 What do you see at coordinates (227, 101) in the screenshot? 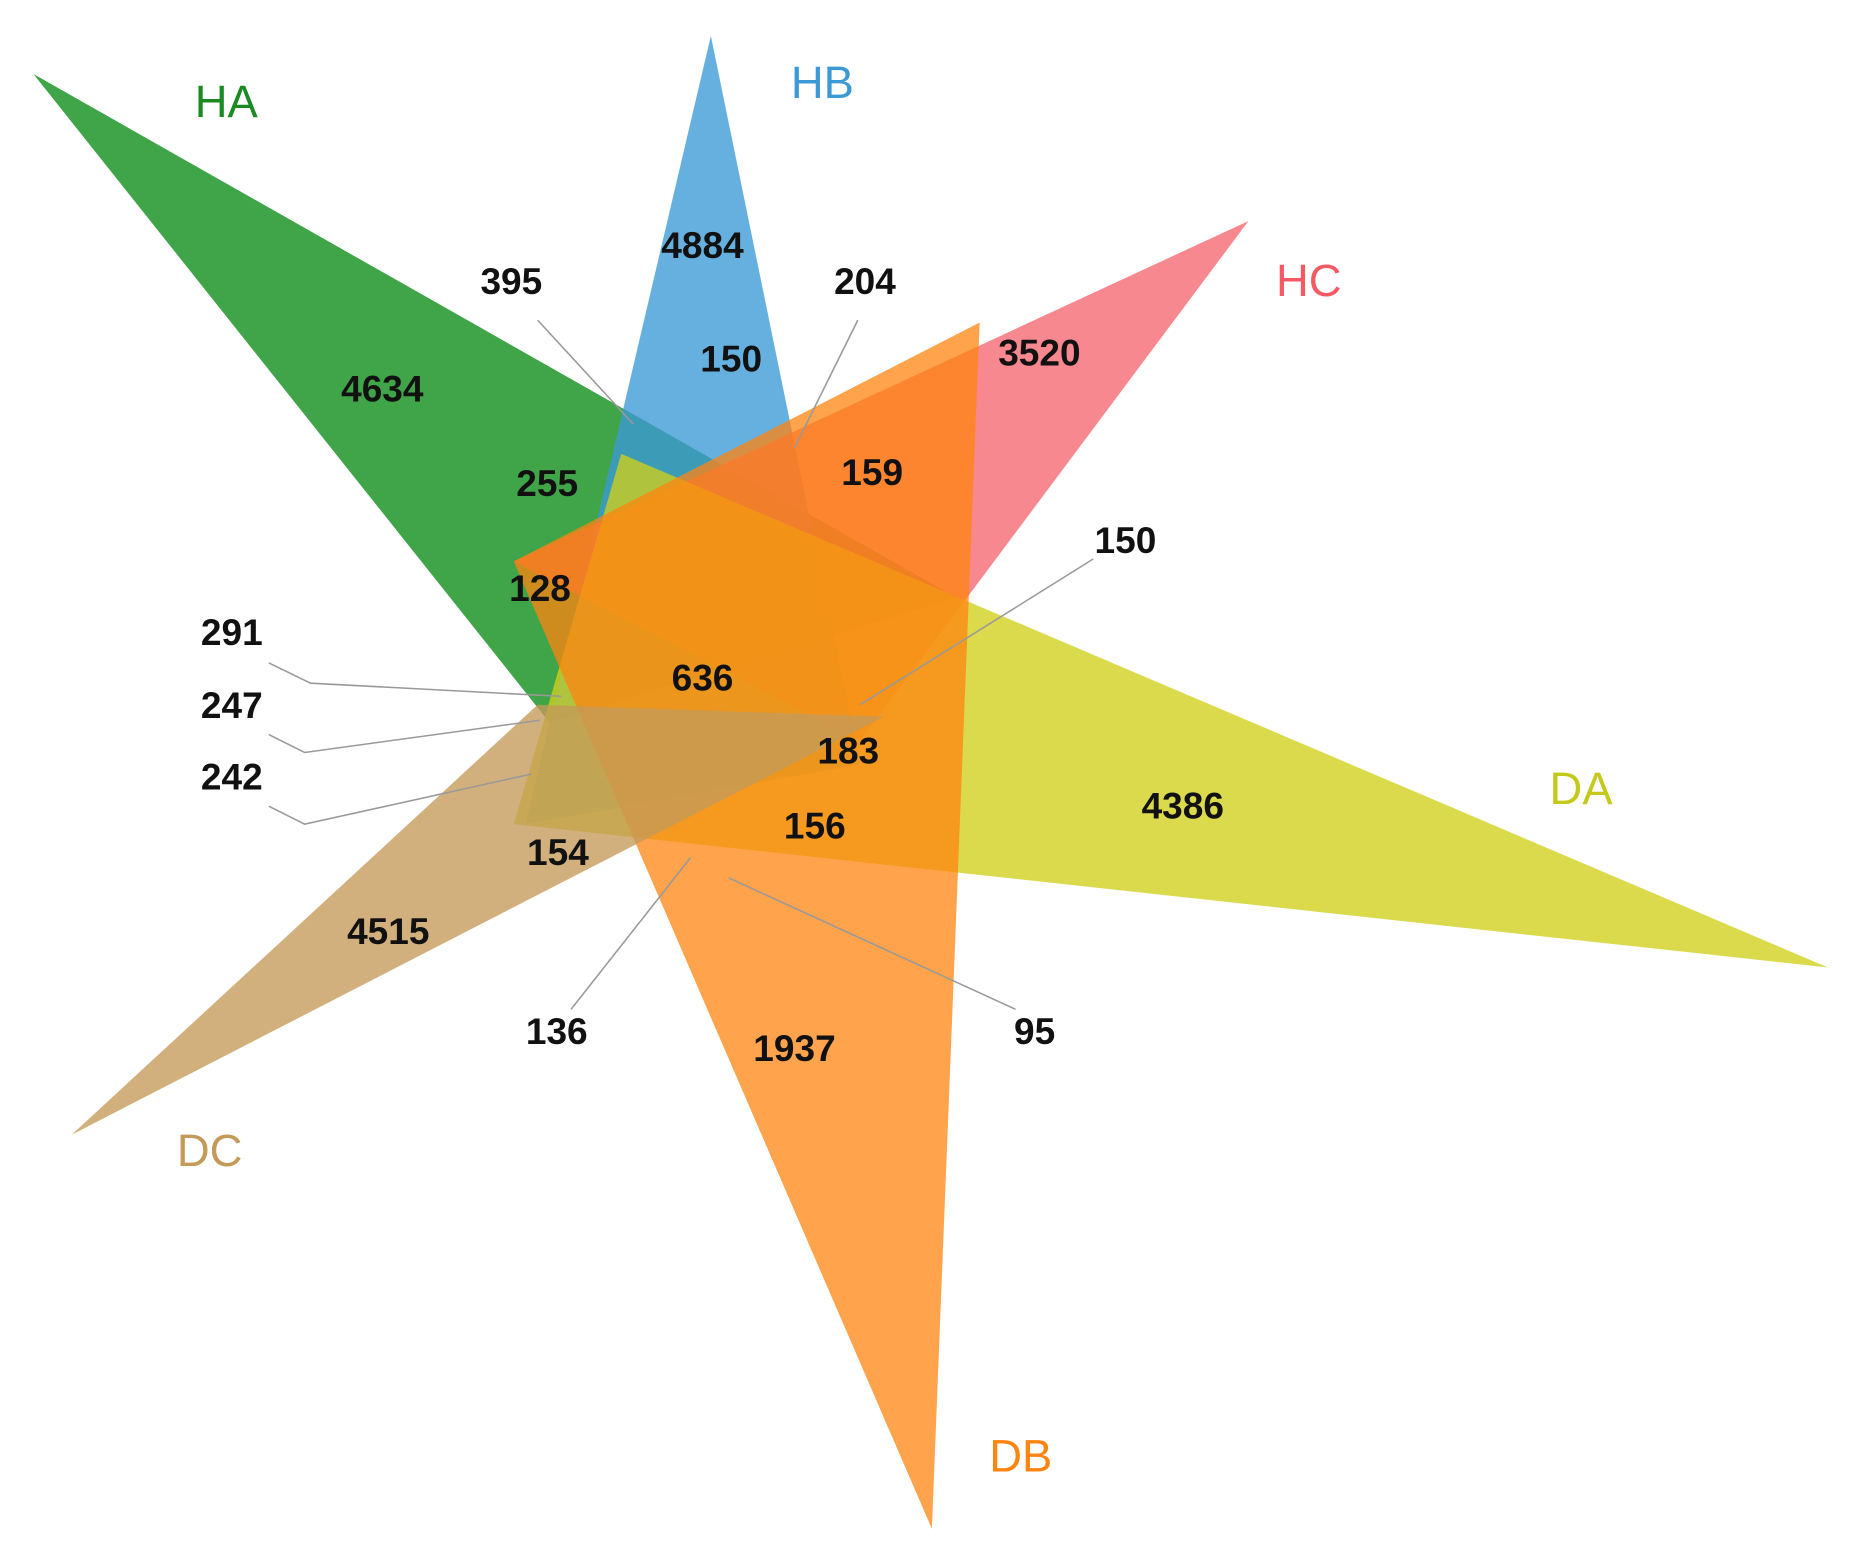
I see `set-label: HA` at bounding box center [227, 101].